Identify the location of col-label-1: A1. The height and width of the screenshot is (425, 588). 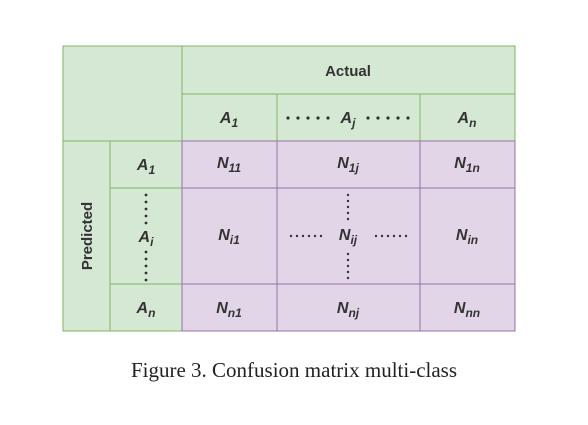
(229, 120).